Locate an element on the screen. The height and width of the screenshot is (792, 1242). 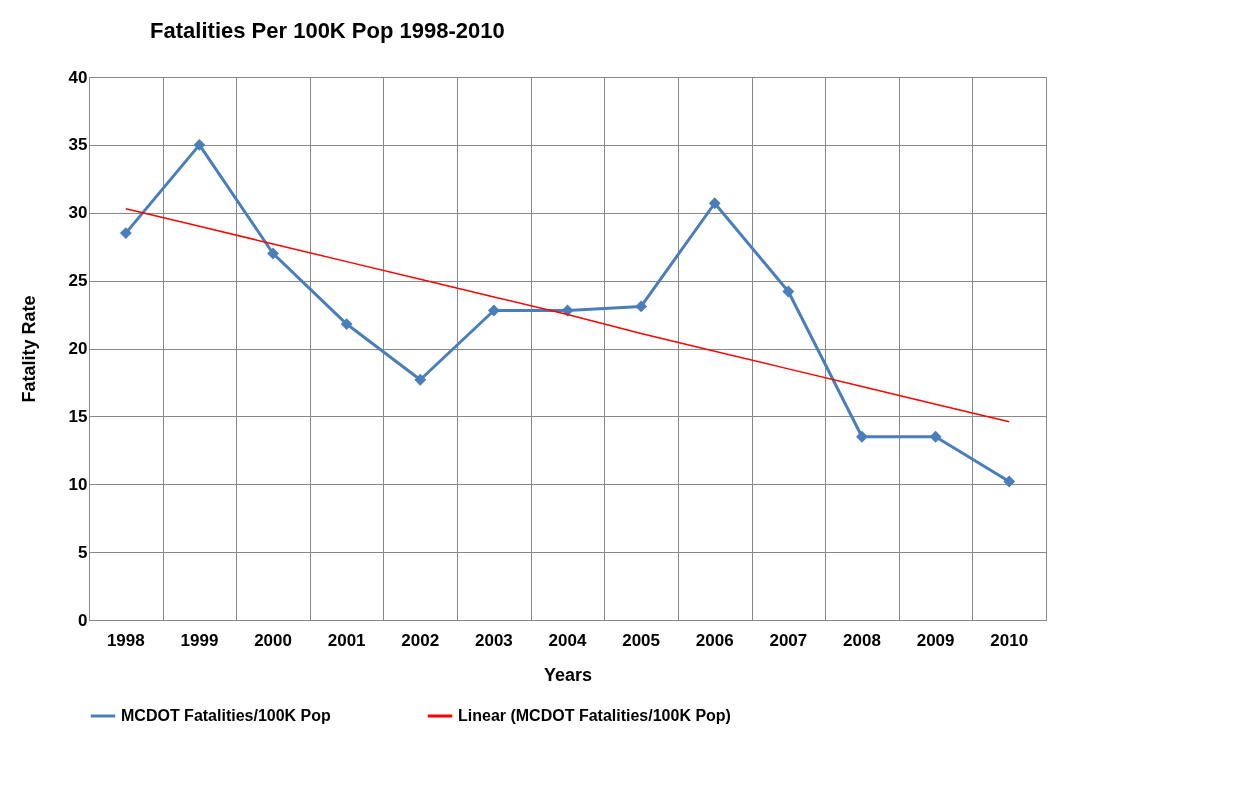
y-tick-label: 30 is located at coordinates (78, 213).